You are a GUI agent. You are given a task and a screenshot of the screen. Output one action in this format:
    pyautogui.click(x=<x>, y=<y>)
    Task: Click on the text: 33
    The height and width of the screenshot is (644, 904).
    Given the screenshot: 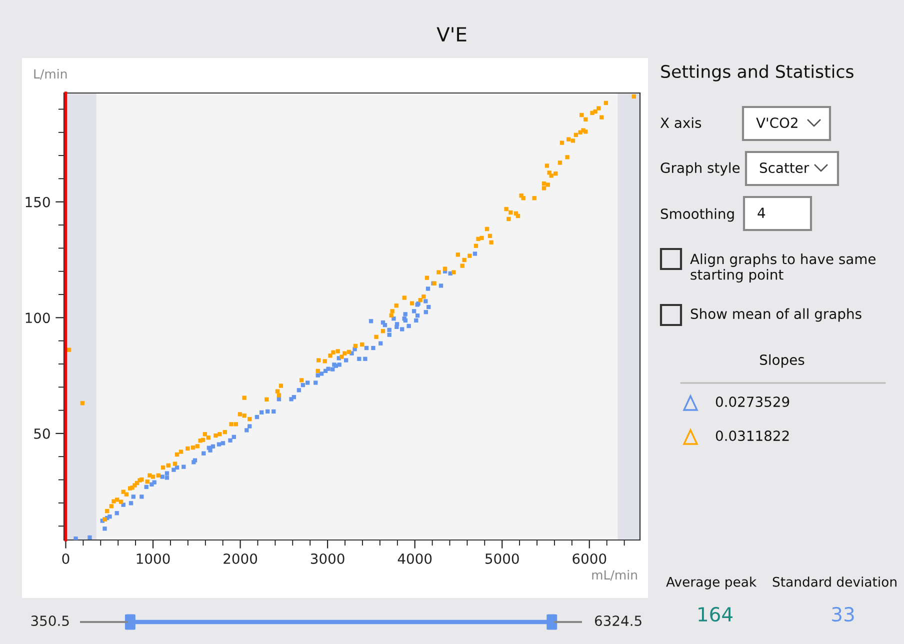 What is the action you would take?
    pyautogui.click(x=843, y=614)
    